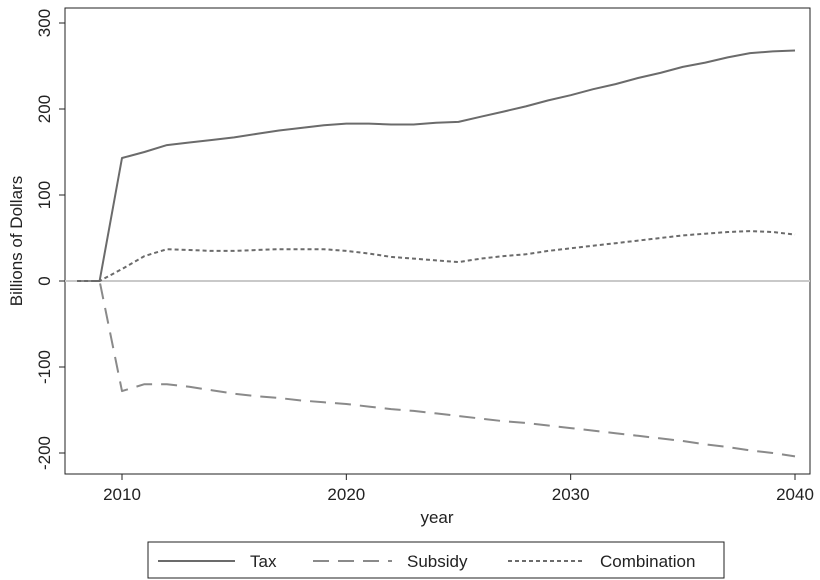  What do you see at coordinates (50, 239) in the screenshot?
I see `y-axis: -200 -100 0 100 200 300` at bounding box center [50, 239].